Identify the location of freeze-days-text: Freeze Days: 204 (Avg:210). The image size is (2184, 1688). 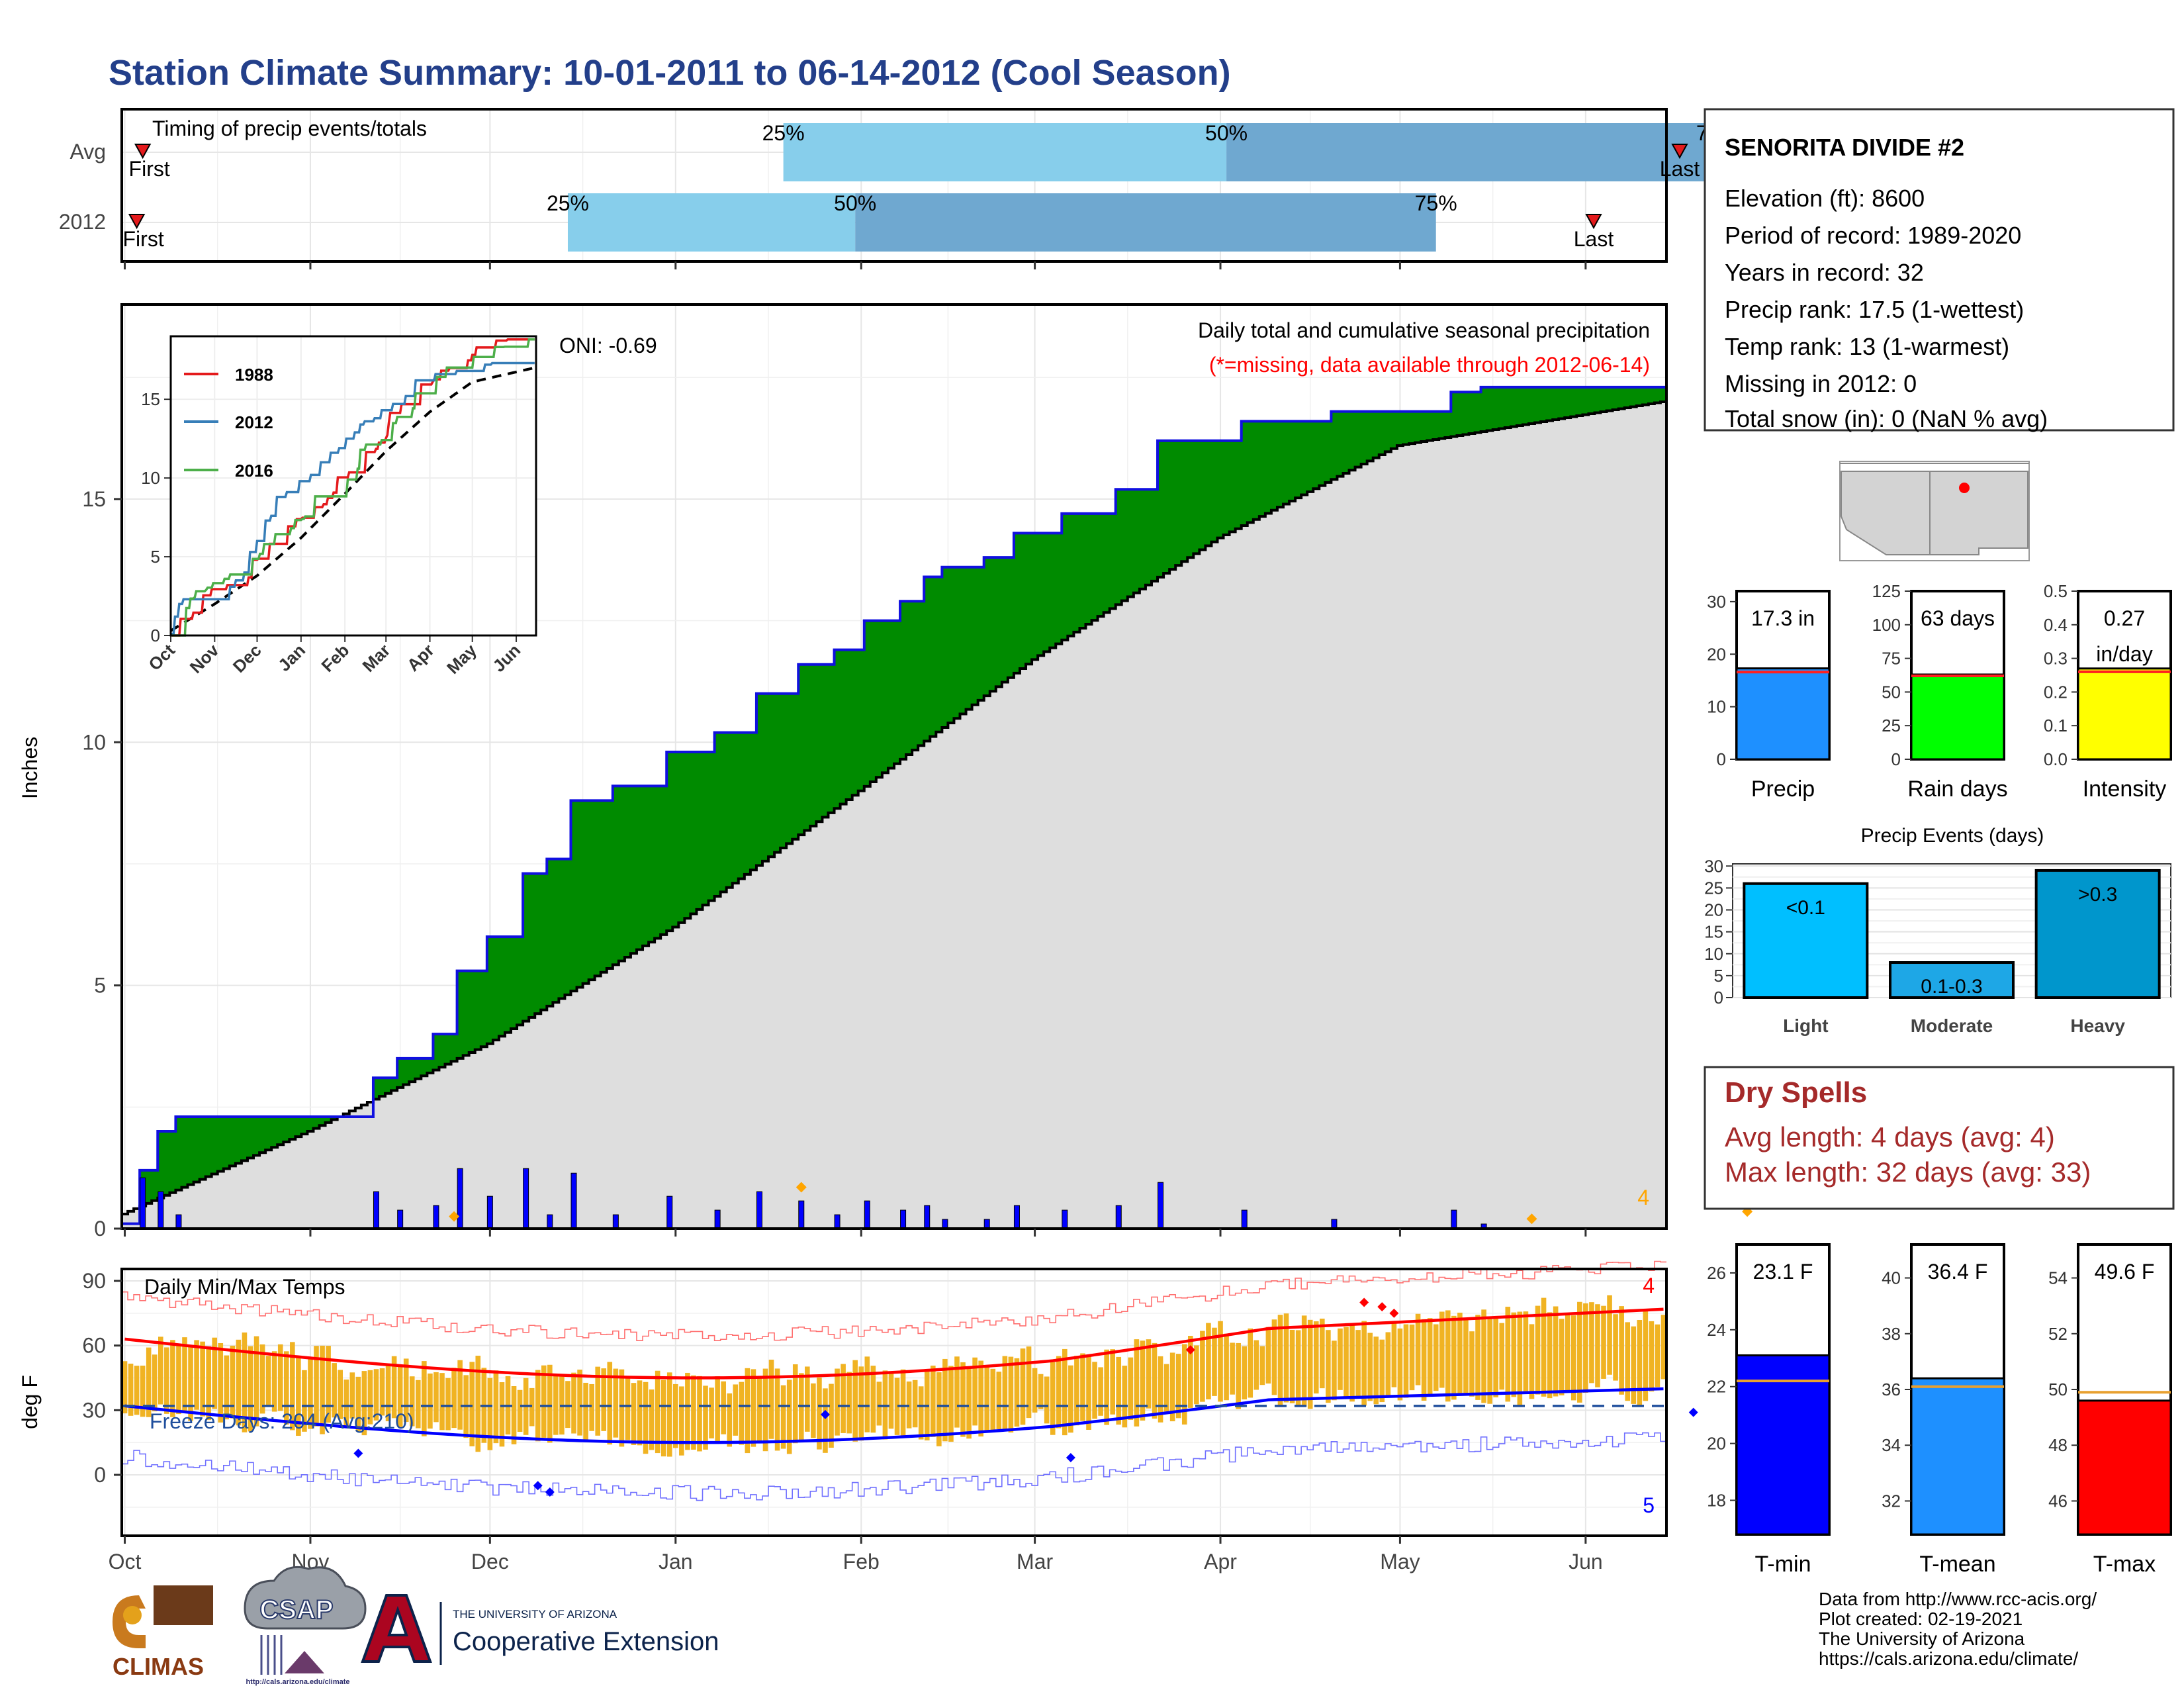
(282, 1421).